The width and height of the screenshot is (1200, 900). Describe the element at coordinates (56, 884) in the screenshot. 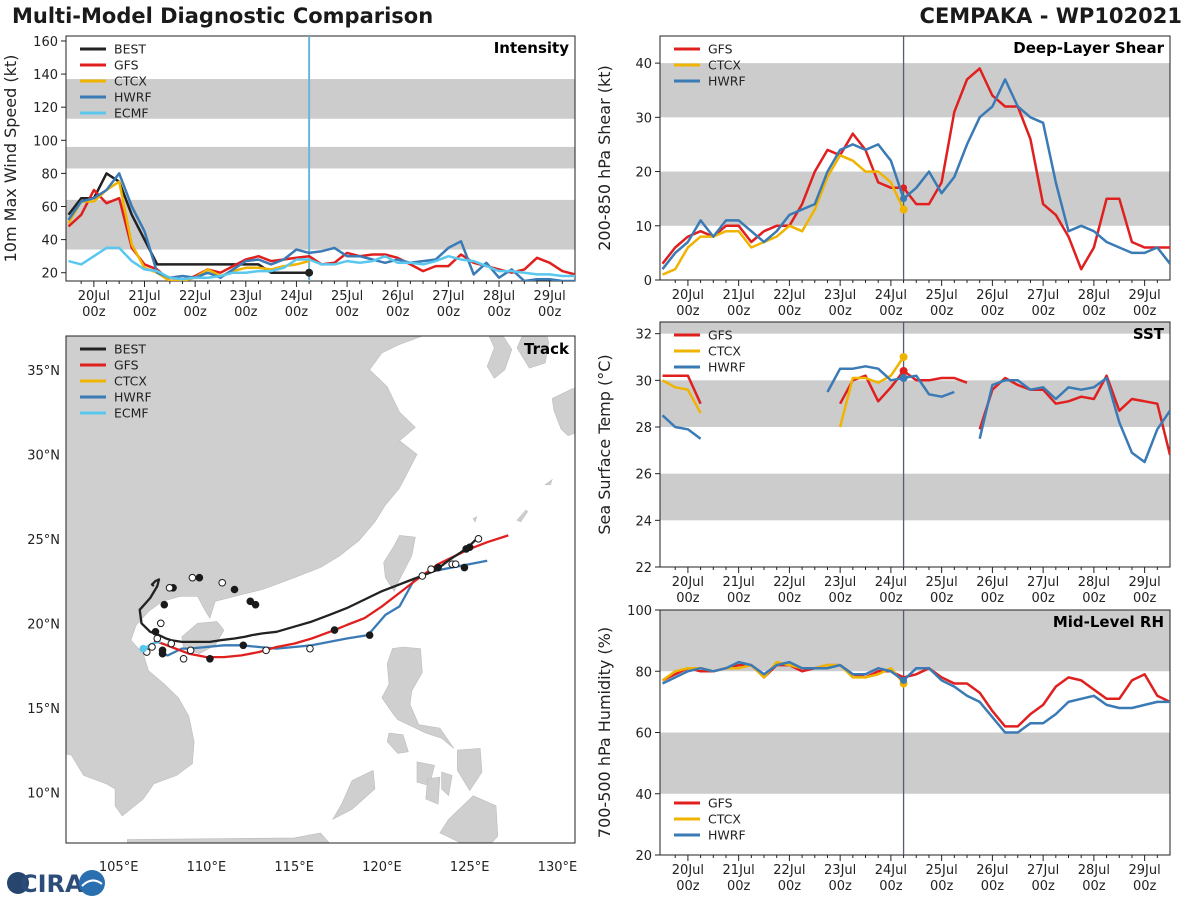

I see `cira-logo: CIRA` at that location.